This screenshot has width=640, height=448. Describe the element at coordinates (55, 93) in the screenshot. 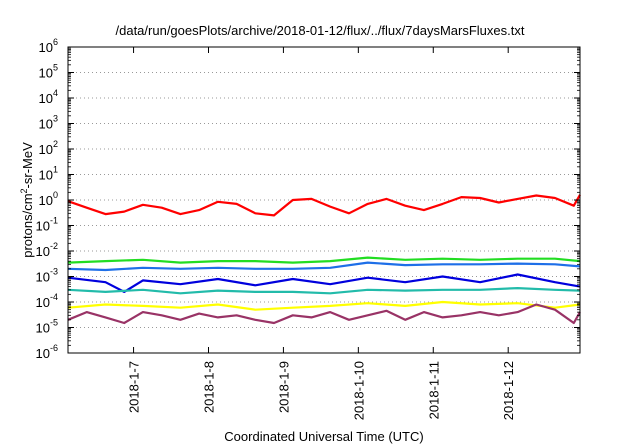

I see `y-tick-exponent: 4` at that location.